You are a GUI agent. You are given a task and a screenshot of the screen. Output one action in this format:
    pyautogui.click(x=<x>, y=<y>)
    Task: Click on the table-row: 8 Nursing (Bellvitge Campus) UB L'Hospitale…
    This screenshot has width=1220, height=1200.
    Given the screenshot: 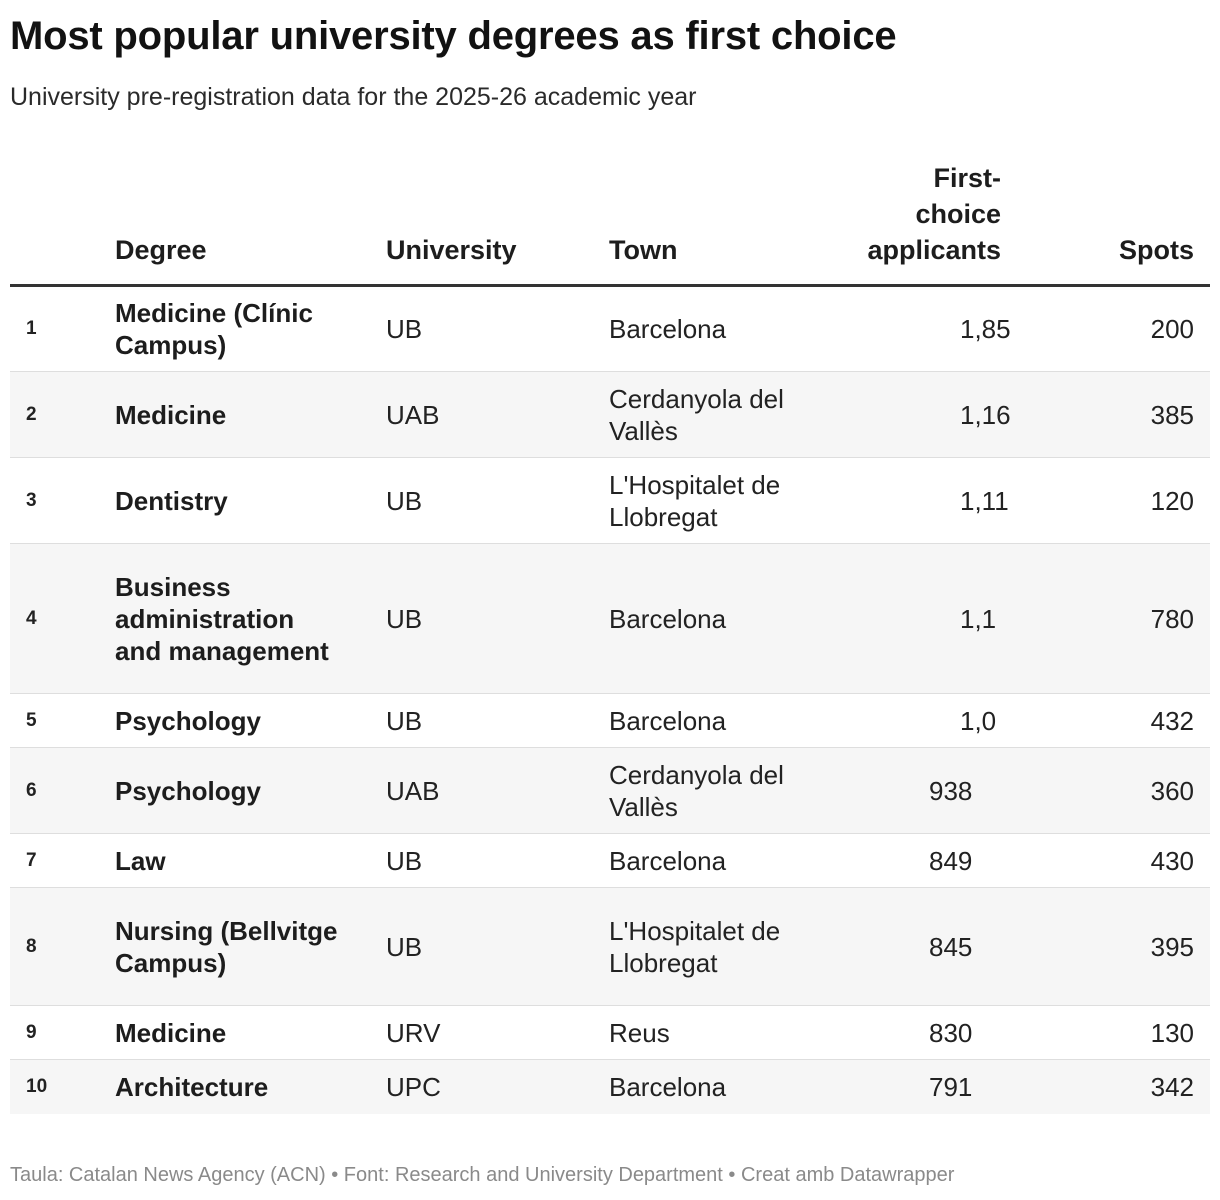 What is the action you would take?
    pyautogui.click(x=610, y=946)
    